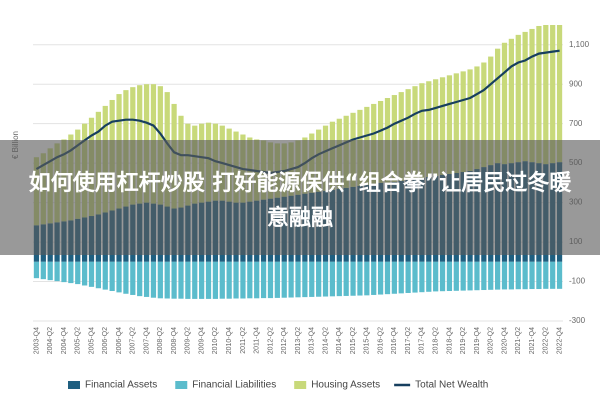 The height and width of the screenshot is (400, 600). I want to click on y-tick-label: -300, so click(577, 320).